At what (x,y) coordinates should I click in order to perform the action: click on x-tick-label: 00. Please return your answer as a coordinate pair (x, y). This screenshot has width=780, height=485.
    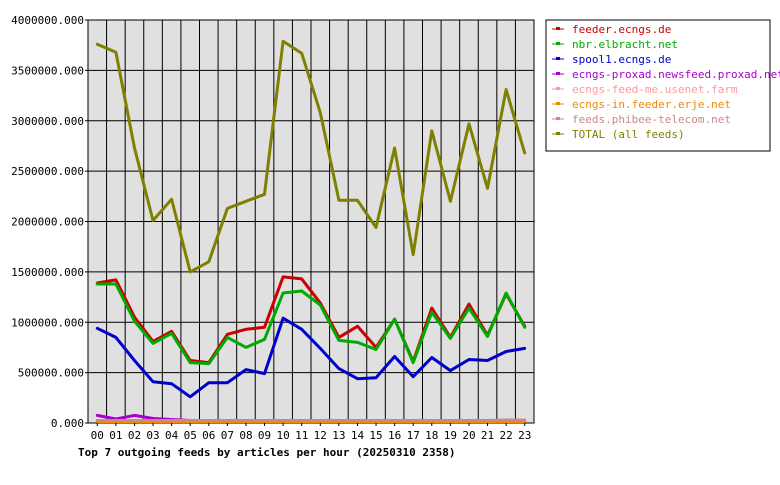
    Looking at the image, I should click on (97, 435).